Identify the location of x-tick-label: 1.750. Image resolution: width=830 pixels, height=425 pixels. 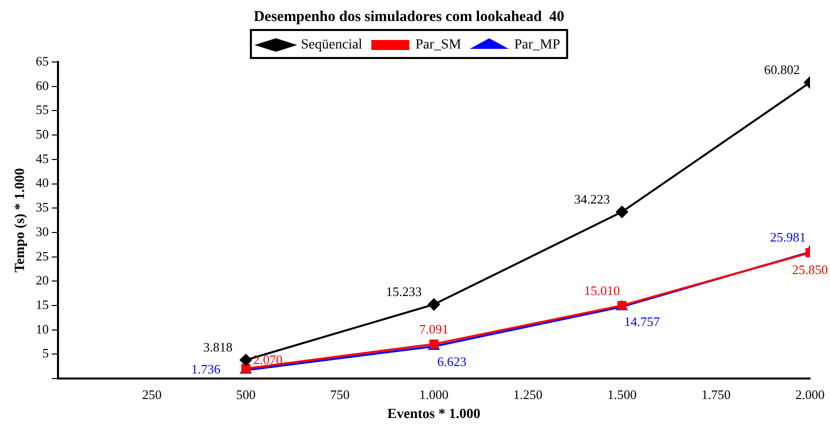
(716, 394).